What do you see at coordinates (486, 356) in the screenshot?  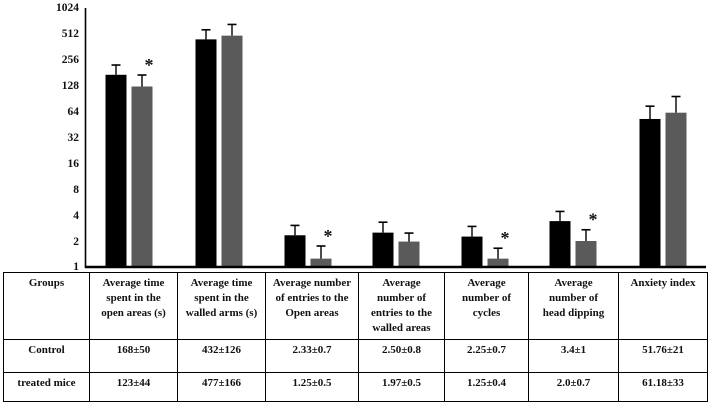 I see `value-cell-row0-col5: 2.25±0.7` at bounding box center [486, 356].